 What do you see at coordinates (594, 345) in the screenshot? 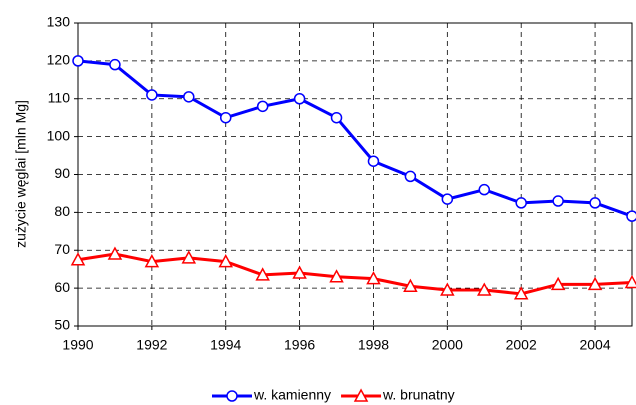
I see `x-tick-label: 2004` at bounding box center [594, 345].